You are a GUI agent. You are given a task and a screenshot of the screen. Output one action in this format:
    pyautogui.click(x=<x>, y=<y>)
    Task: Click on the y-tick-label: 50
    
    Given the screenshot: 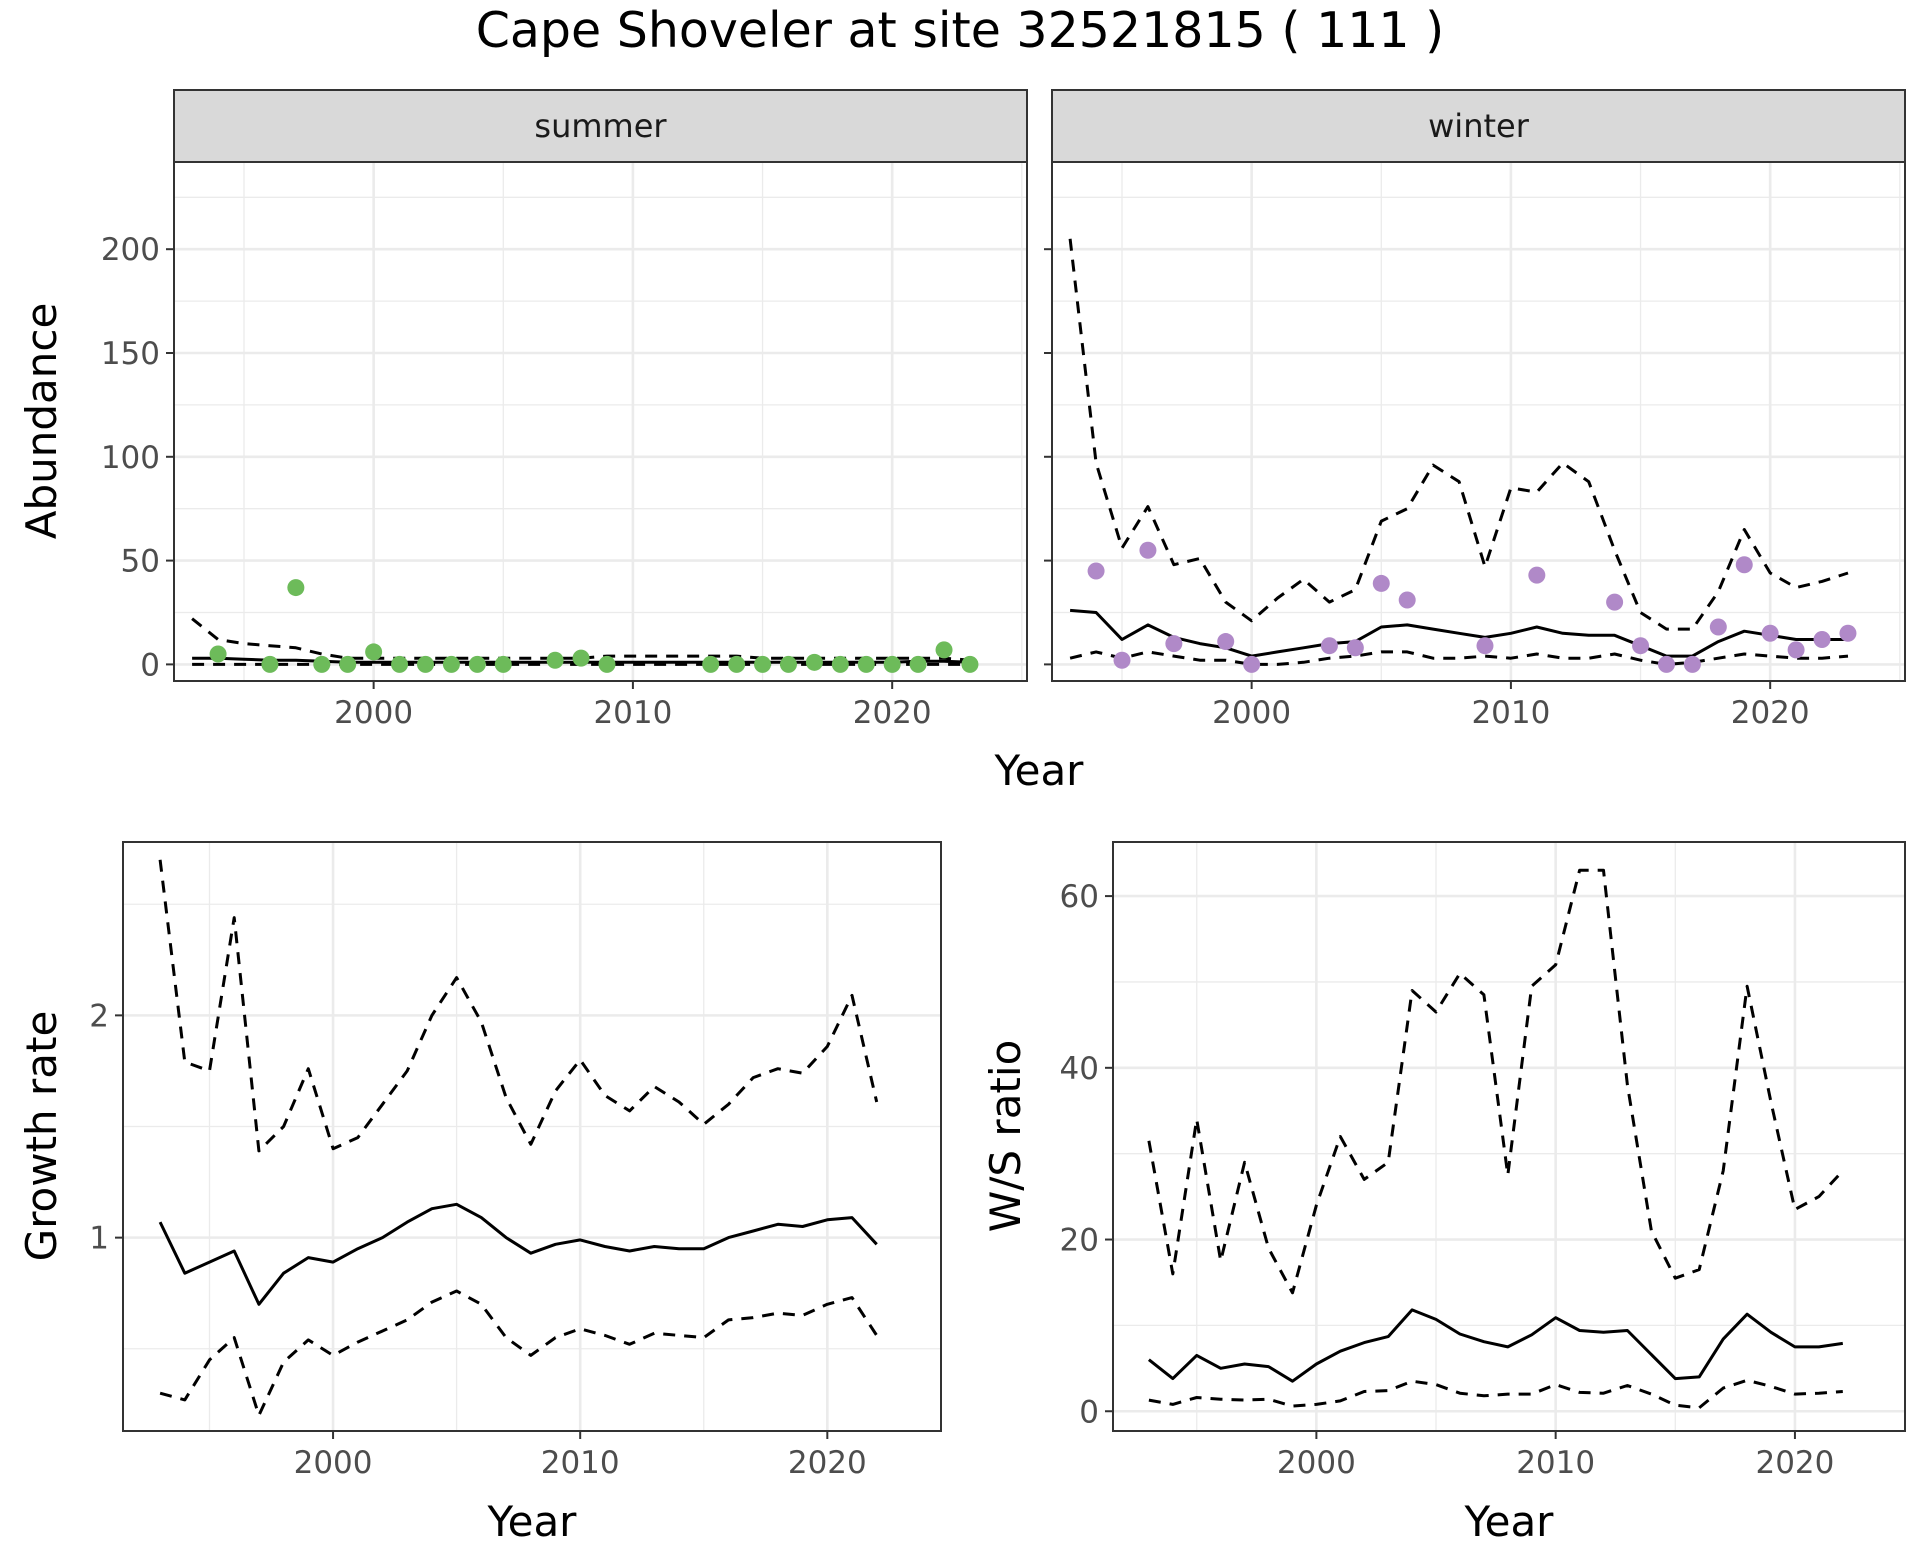 What is the action you would take?
    pyautogui.click(x=140, y=562)
    